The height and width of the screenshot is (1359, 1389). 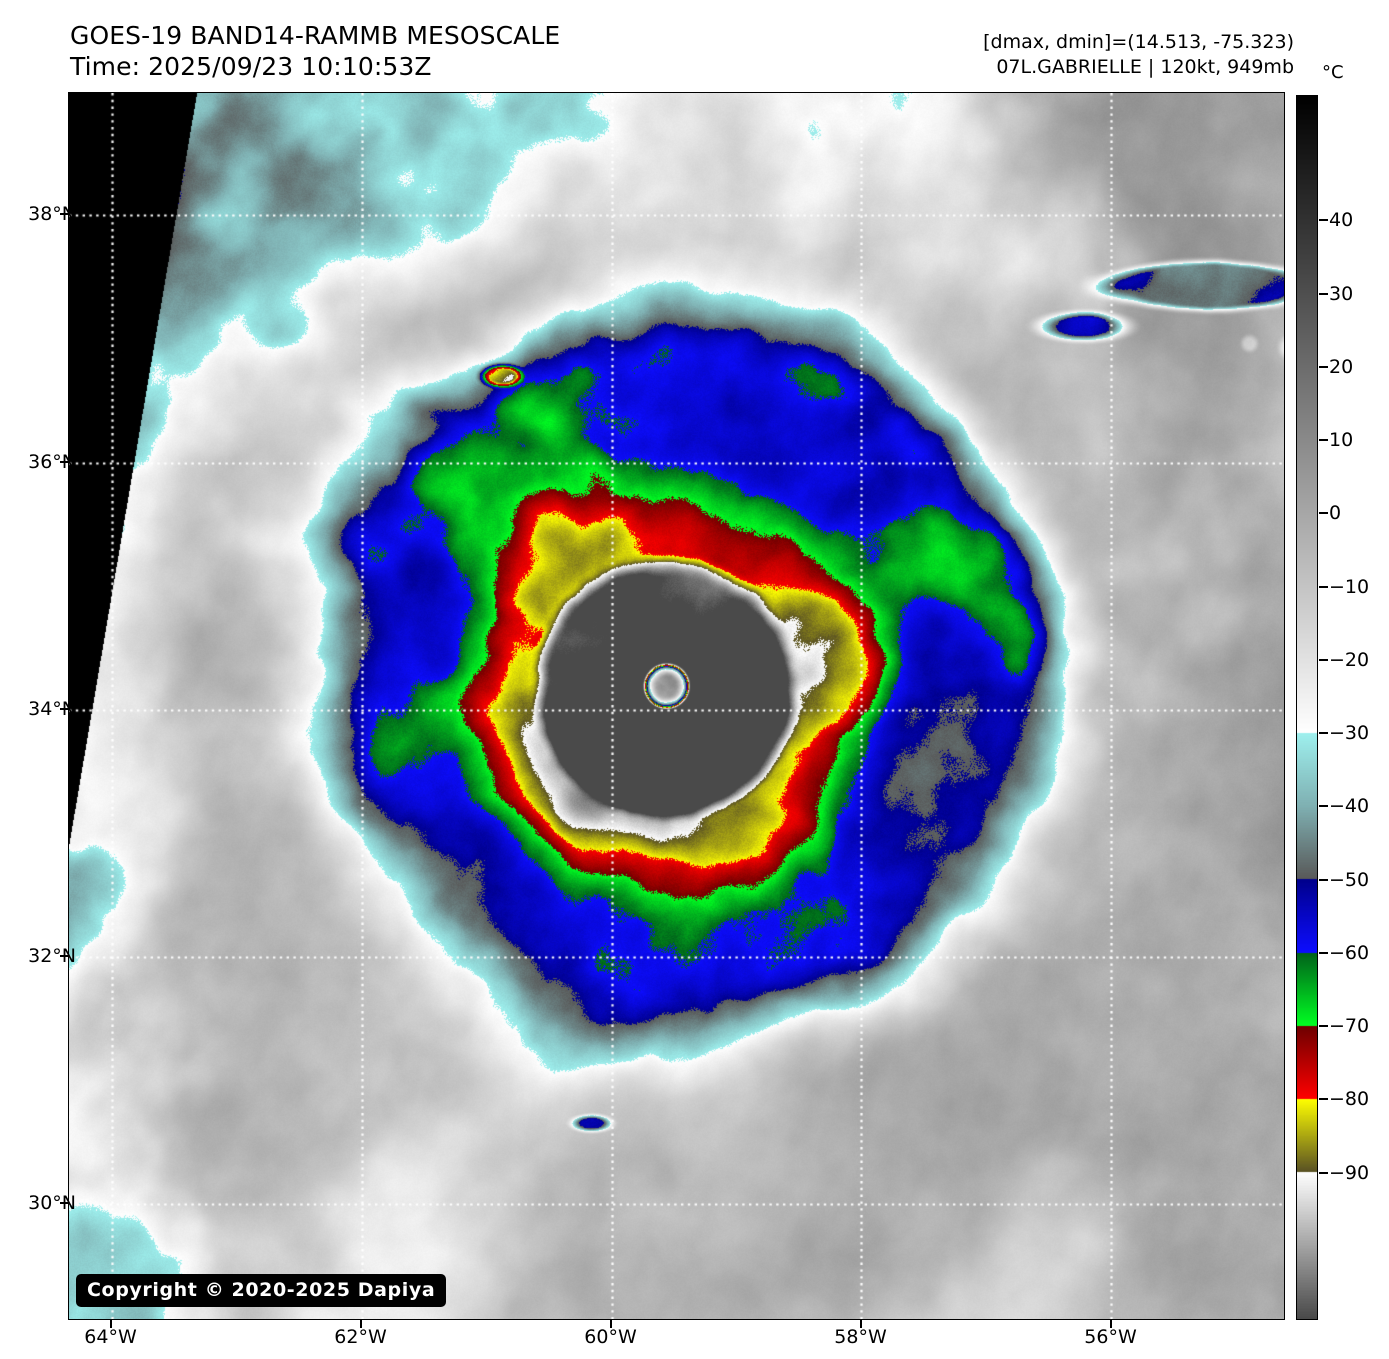 What do you see at coordinates (1341, 220) in the screenshot?
I see `colorbar-tick-label: 40` at bounding box center [1341, 220].